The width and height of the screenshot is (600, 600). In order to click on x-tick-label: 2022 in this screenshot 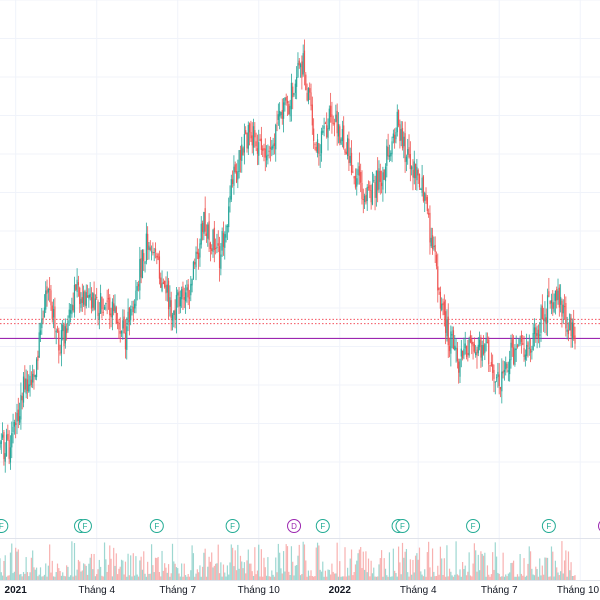, I will do `click(340, 590)`.